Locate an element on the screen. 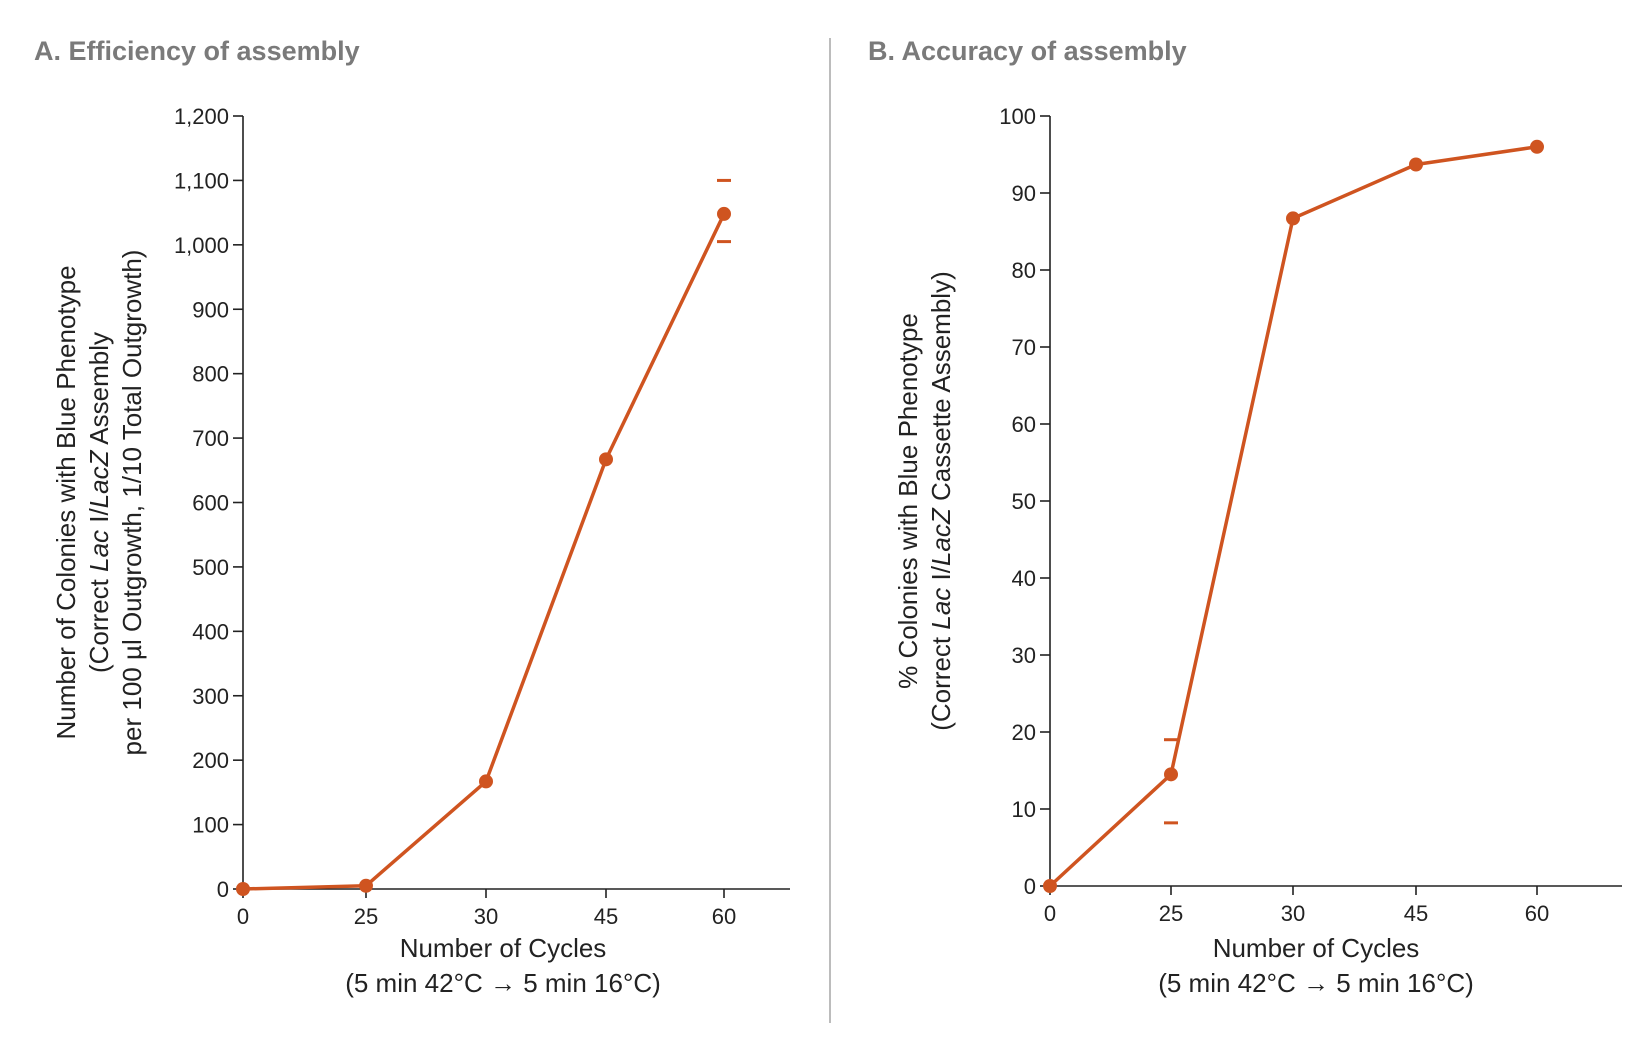  y-tick-label: 1,100 is located at coordinates (201, 180).